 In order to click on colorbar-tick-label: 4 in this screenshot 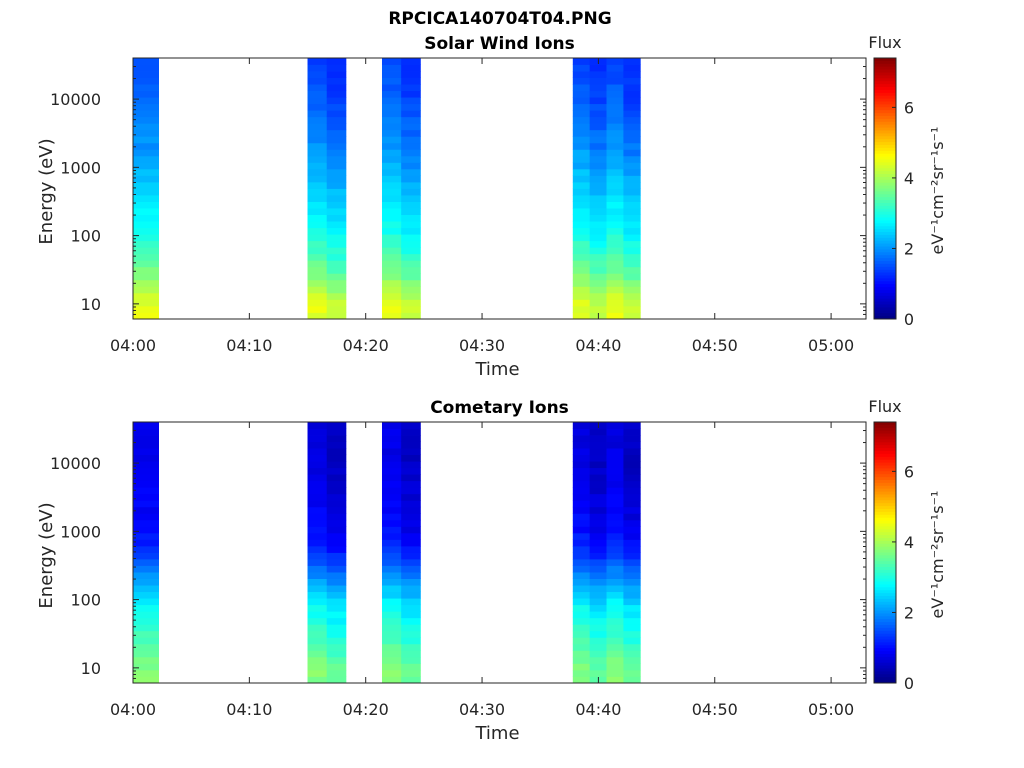, I will do `click(909, 178)`.